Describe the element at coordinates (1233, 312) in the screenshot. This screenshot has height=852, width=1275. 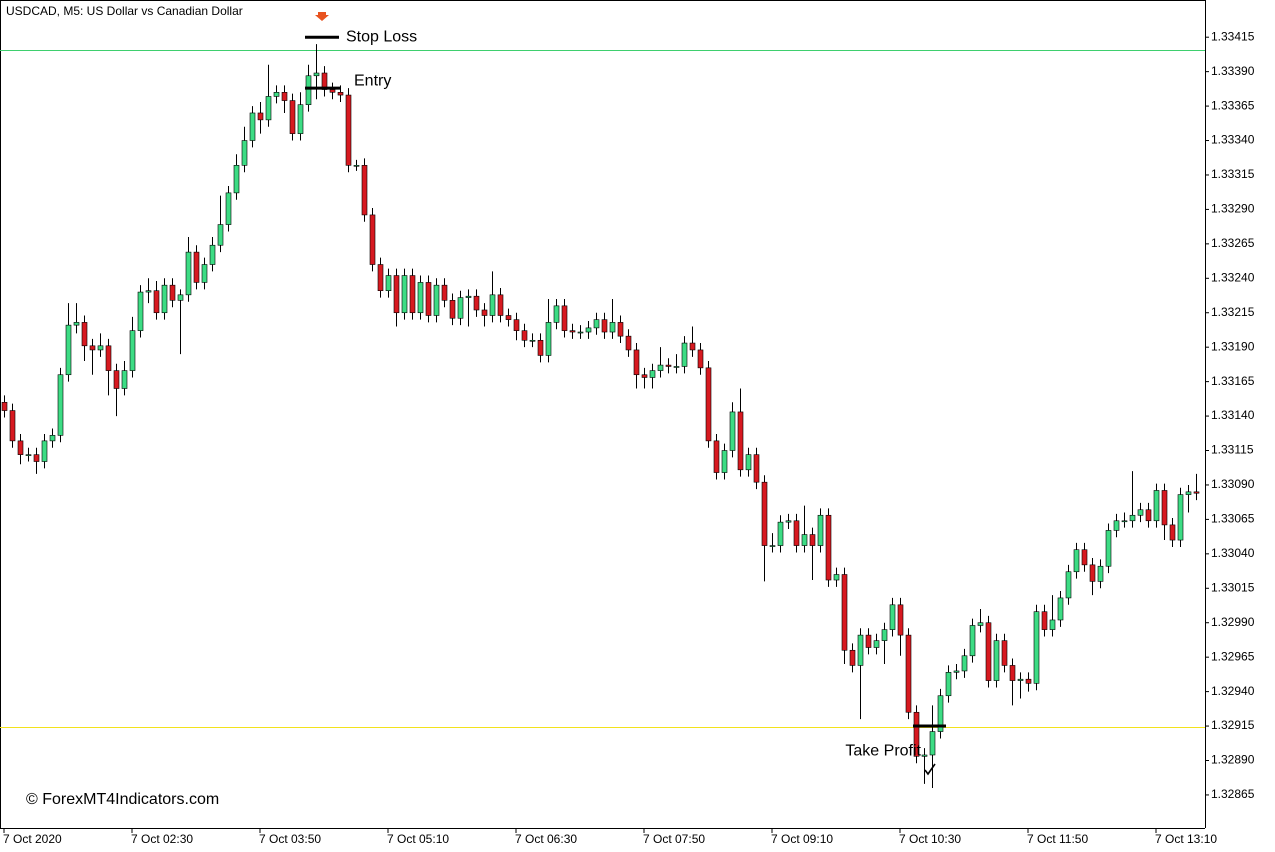
I see `y-tick-label: 1.33215` at that location.